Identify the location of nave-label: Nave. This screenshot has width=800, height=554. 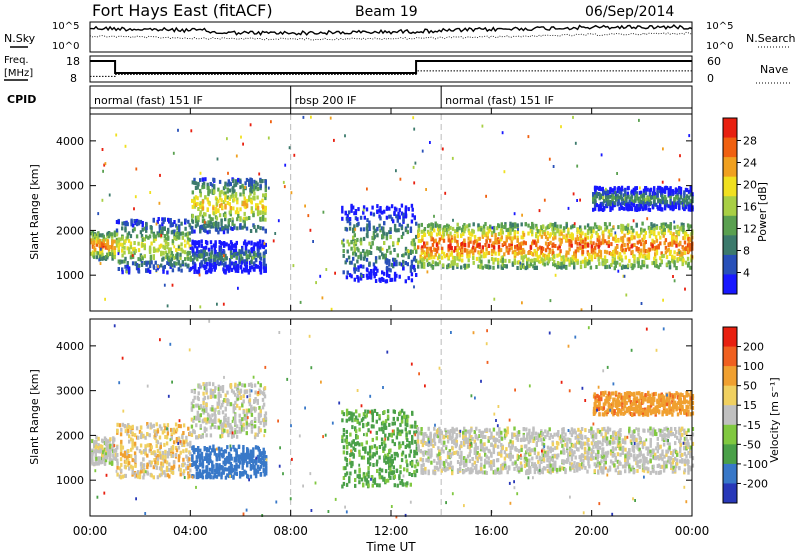
(774, 69).